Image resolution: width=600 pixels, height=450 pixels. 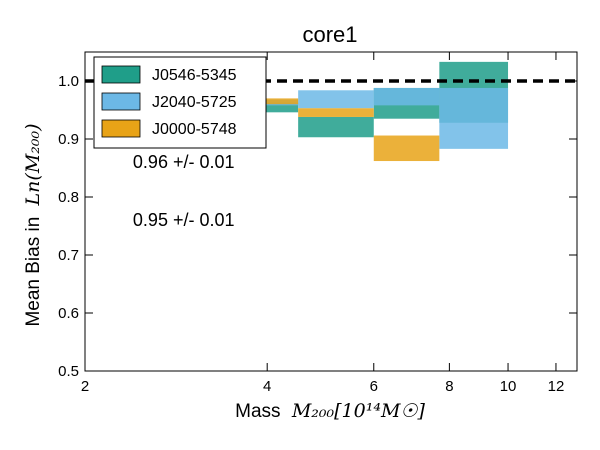 I want to click on annotation-1: 0.95 +/- 0.01, so click(x=184, y=220).